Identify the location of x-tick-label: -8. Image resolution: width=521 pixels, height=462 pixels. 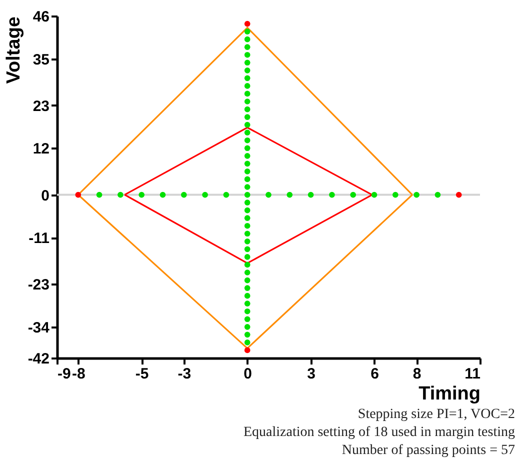
(79, 374).